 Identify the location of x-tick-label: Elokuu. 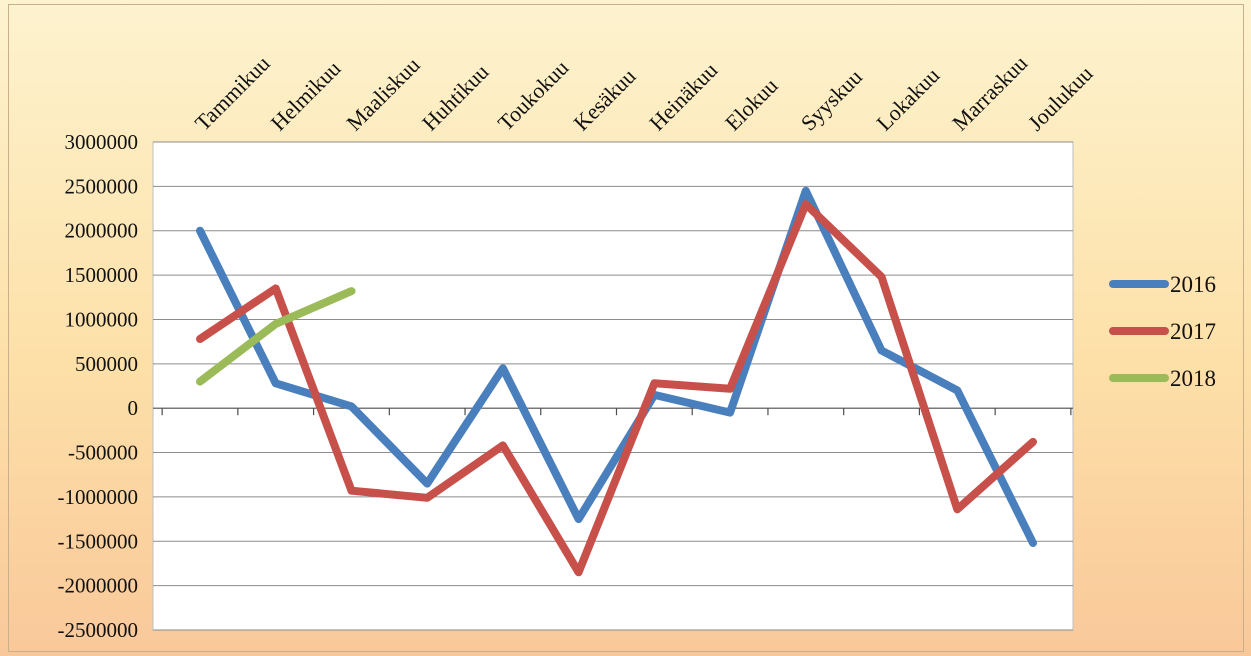
(751, 104).